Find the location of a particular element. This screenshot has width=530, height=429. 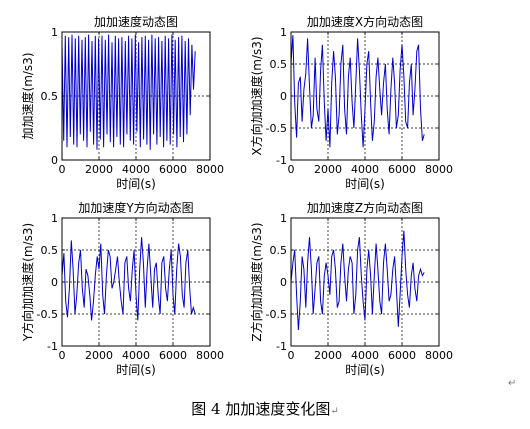

y-axis-label: Z方向加加速度(m/s3) is located at coordinates (256, 281).